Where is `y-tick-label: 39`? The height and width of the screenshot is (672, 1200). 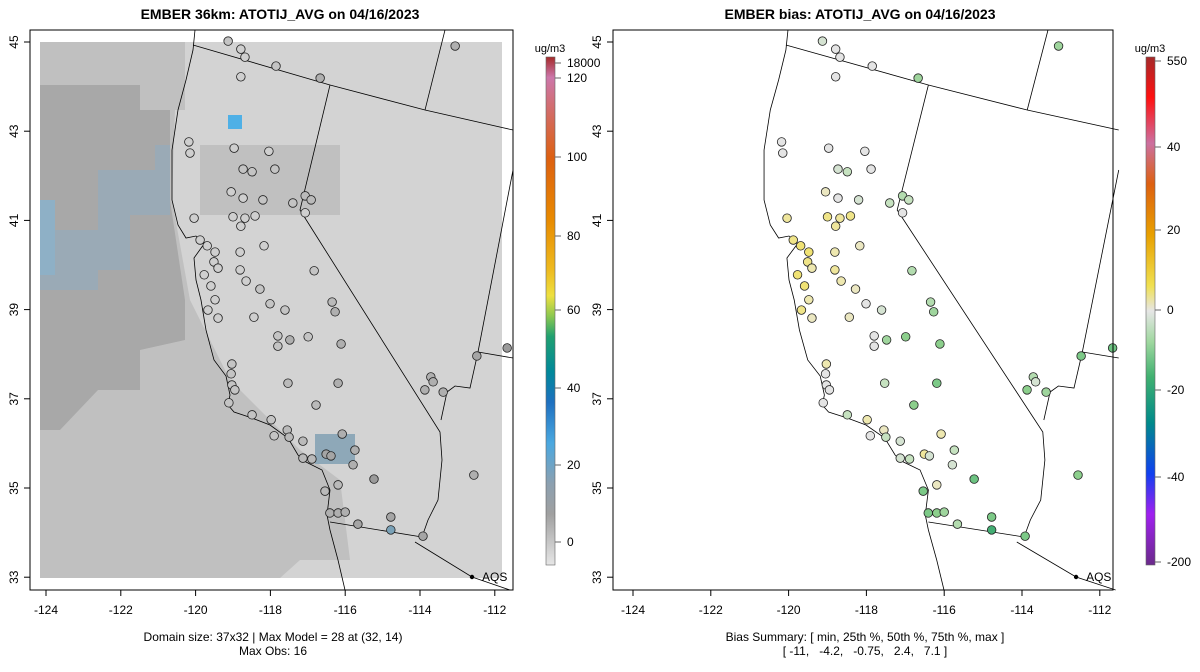
y-tick-label: 39 is located at coordinates (14, 310).